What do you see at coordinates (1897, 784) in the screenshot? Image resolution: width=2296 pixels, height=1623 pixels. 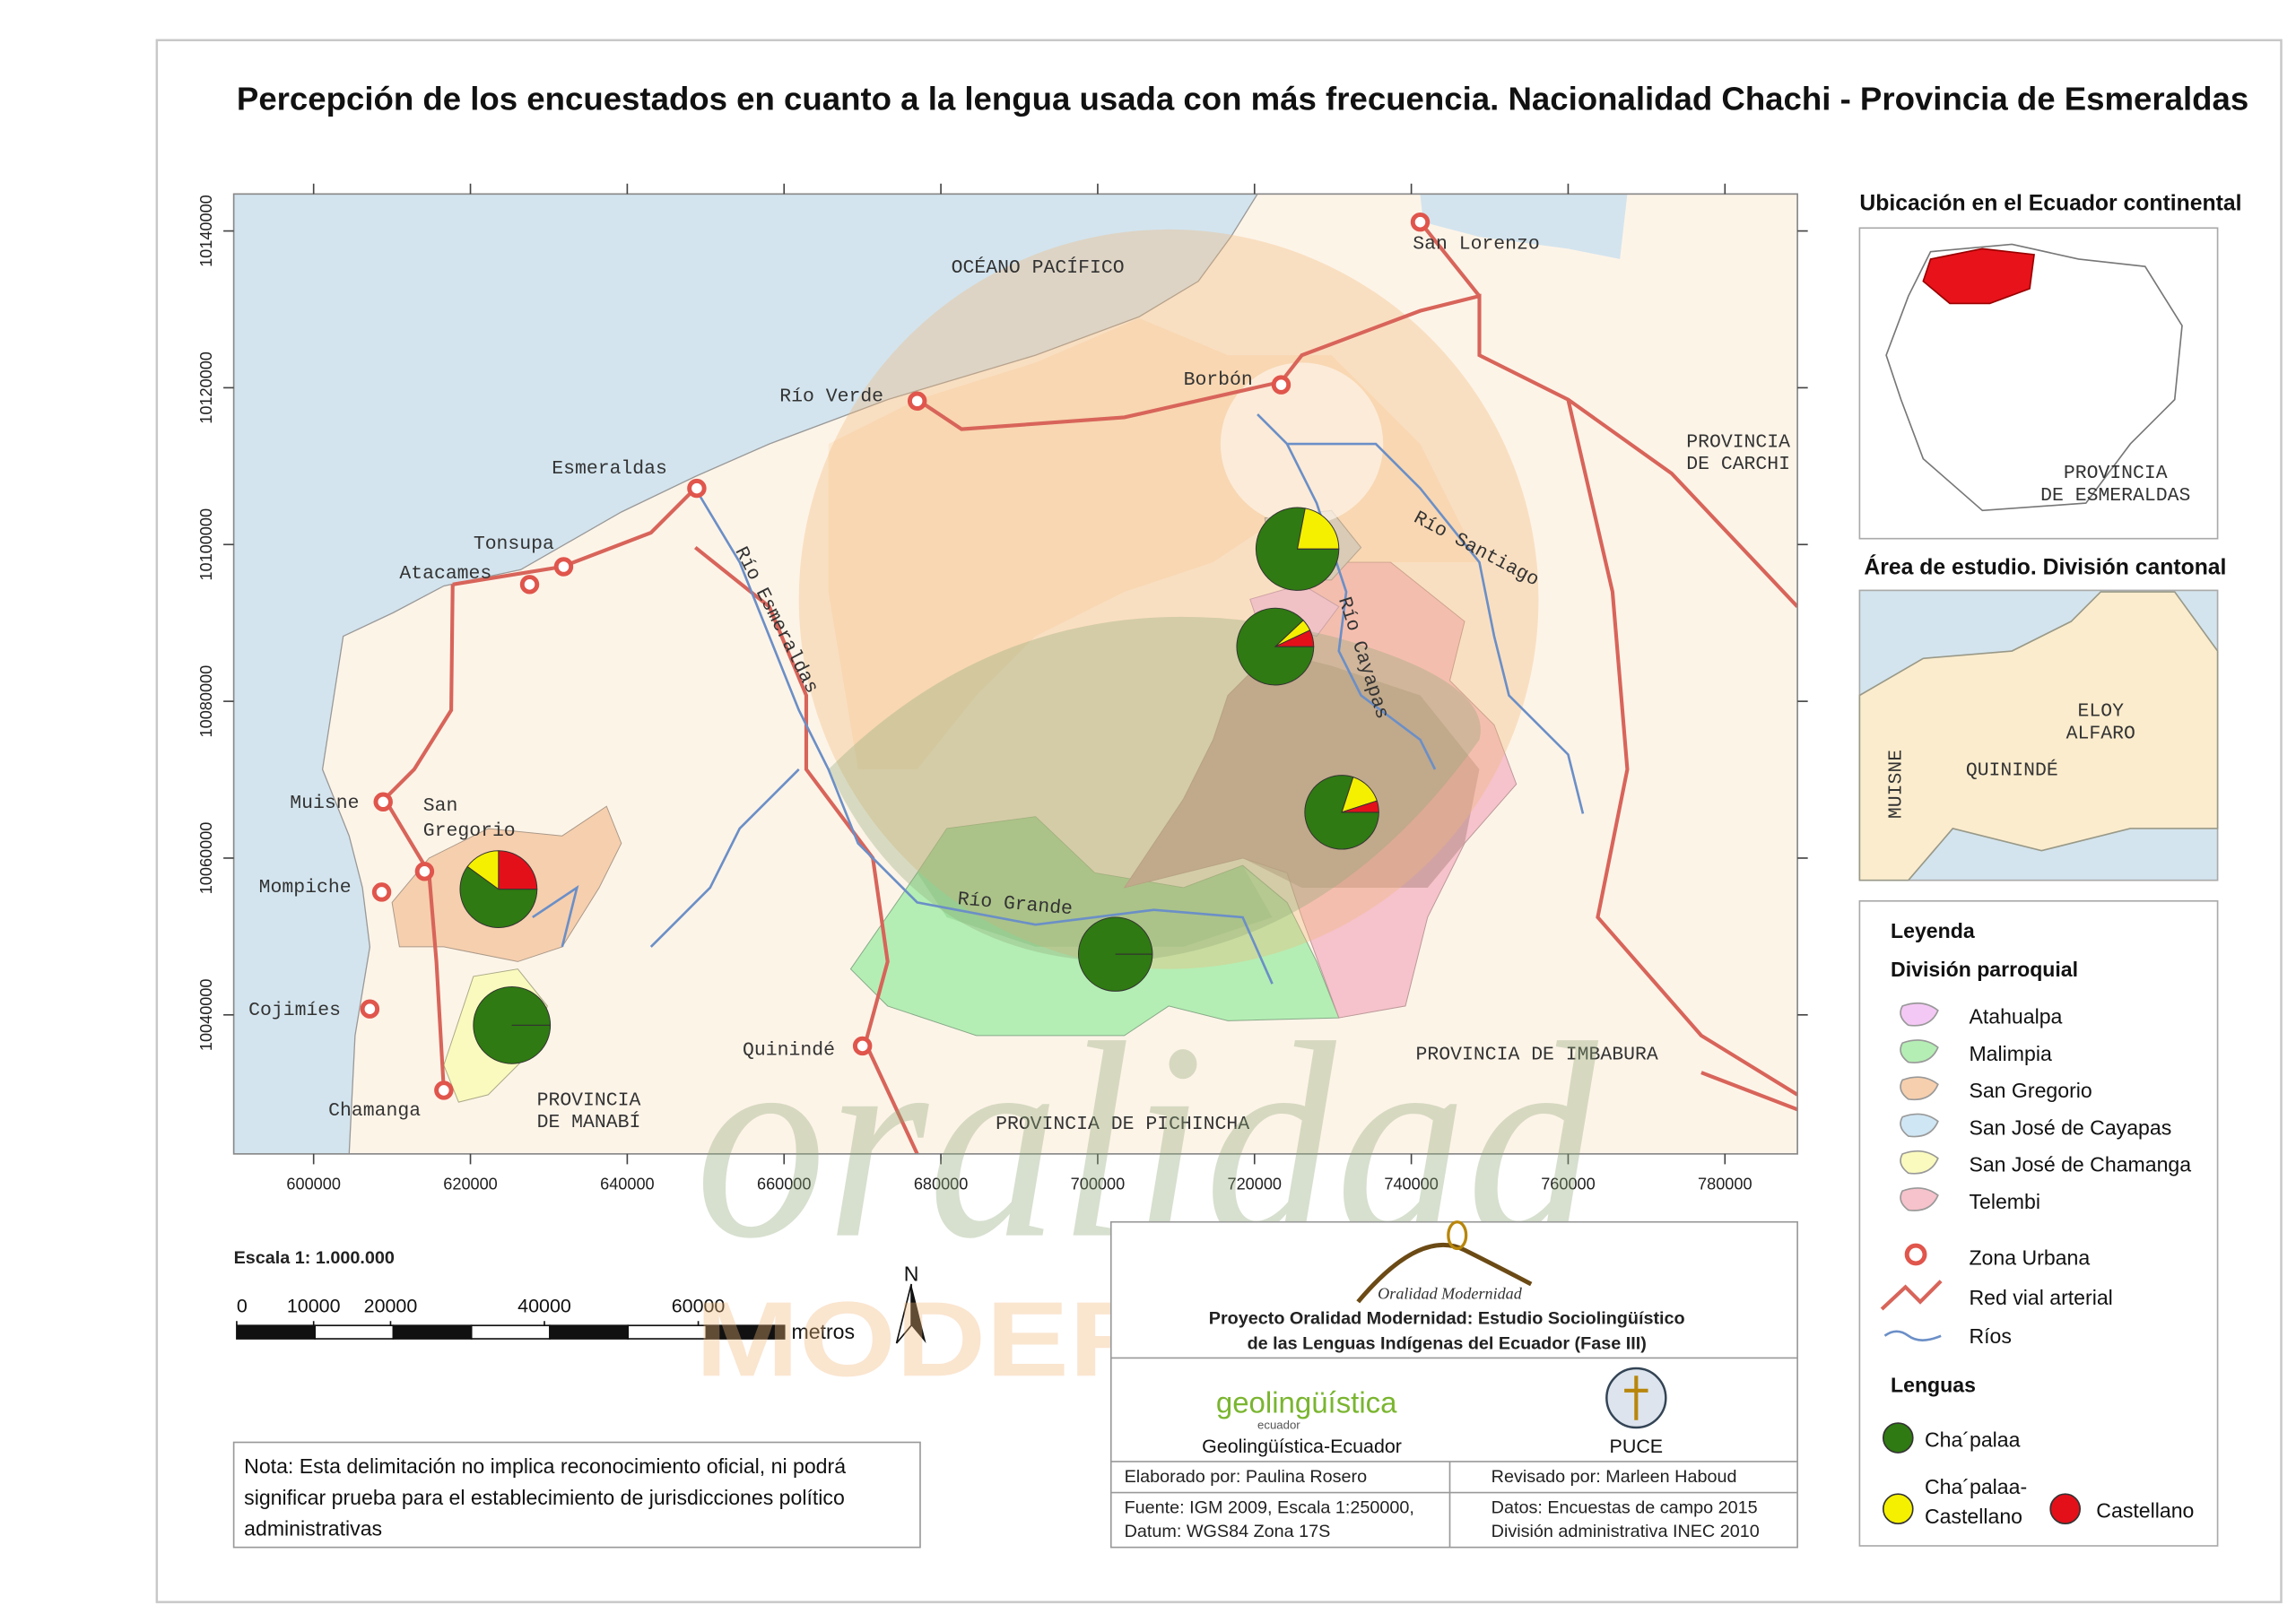 I see `inset-label: MUISNE` at bounding box center [1897, 784].